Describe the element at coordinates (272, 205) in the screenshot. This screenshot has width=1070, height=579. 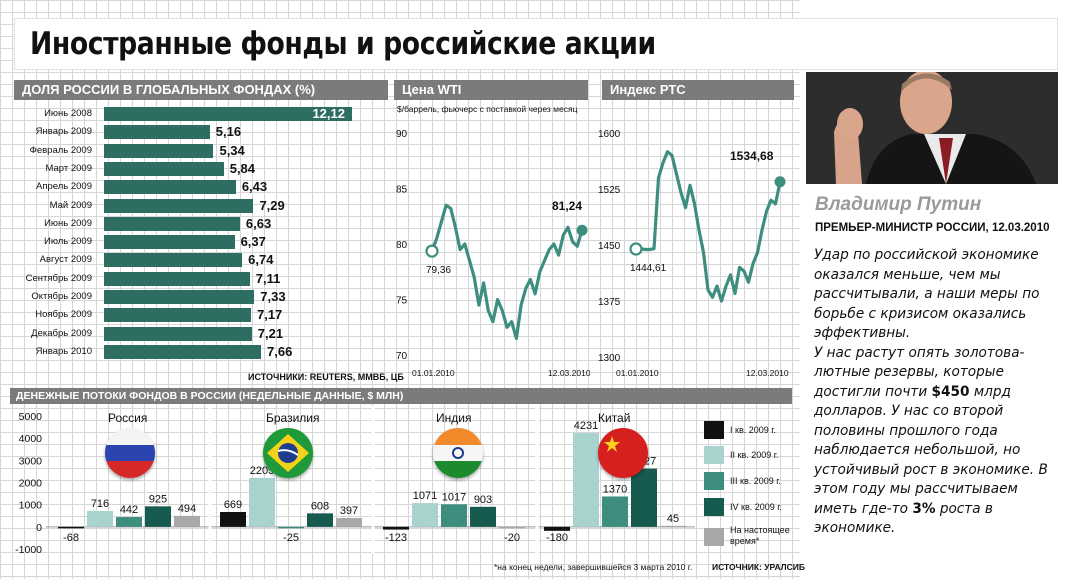
I see `share-value-label: 7,29` at that location.